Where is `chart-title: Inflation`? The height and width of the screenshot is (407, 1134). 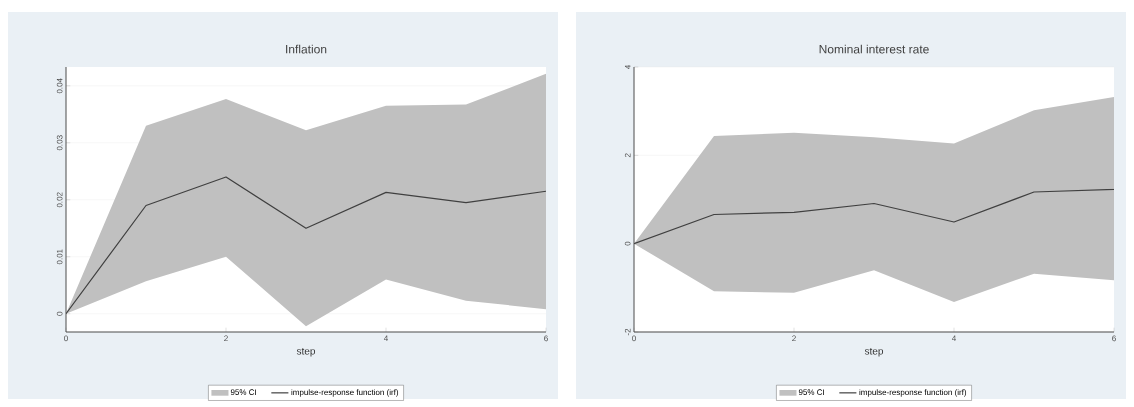 chart-title: Inflation is located at coordinates (306, 49).